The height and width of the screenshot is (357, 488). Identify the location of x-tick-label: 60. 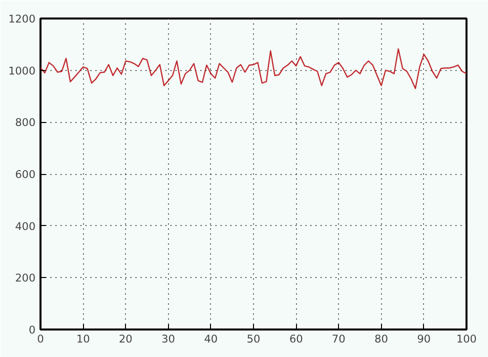
(296, 339).